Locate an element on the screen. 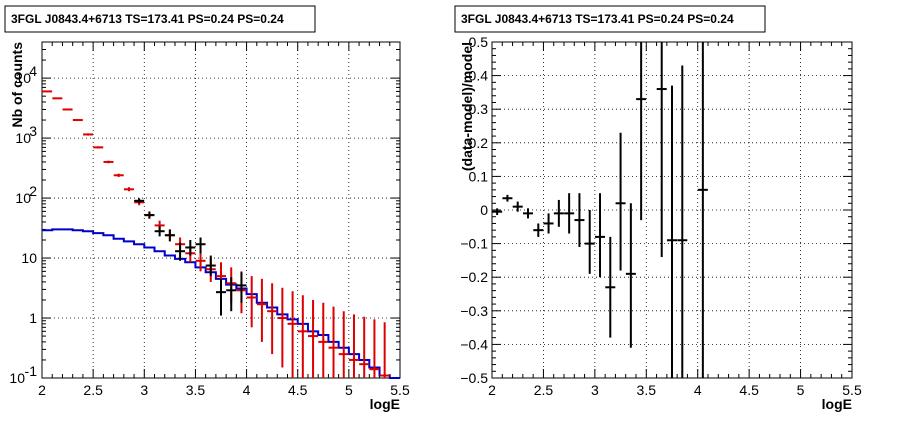 This screenshot has width=898, height=421. y-axis-label: (data-model)/model is located at coordinates (467, 106).